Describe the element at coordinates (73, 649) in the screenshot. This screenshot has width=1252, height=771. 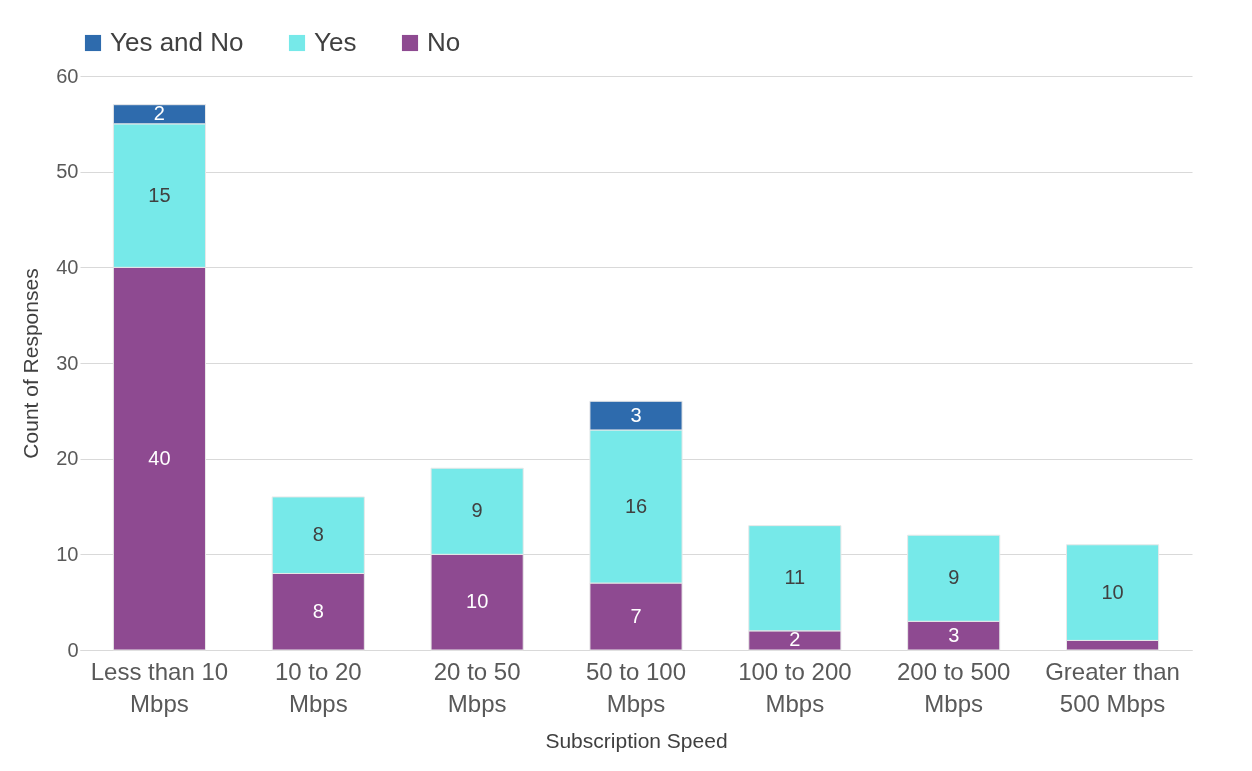
I see `y-tick-label: 0` at that location.